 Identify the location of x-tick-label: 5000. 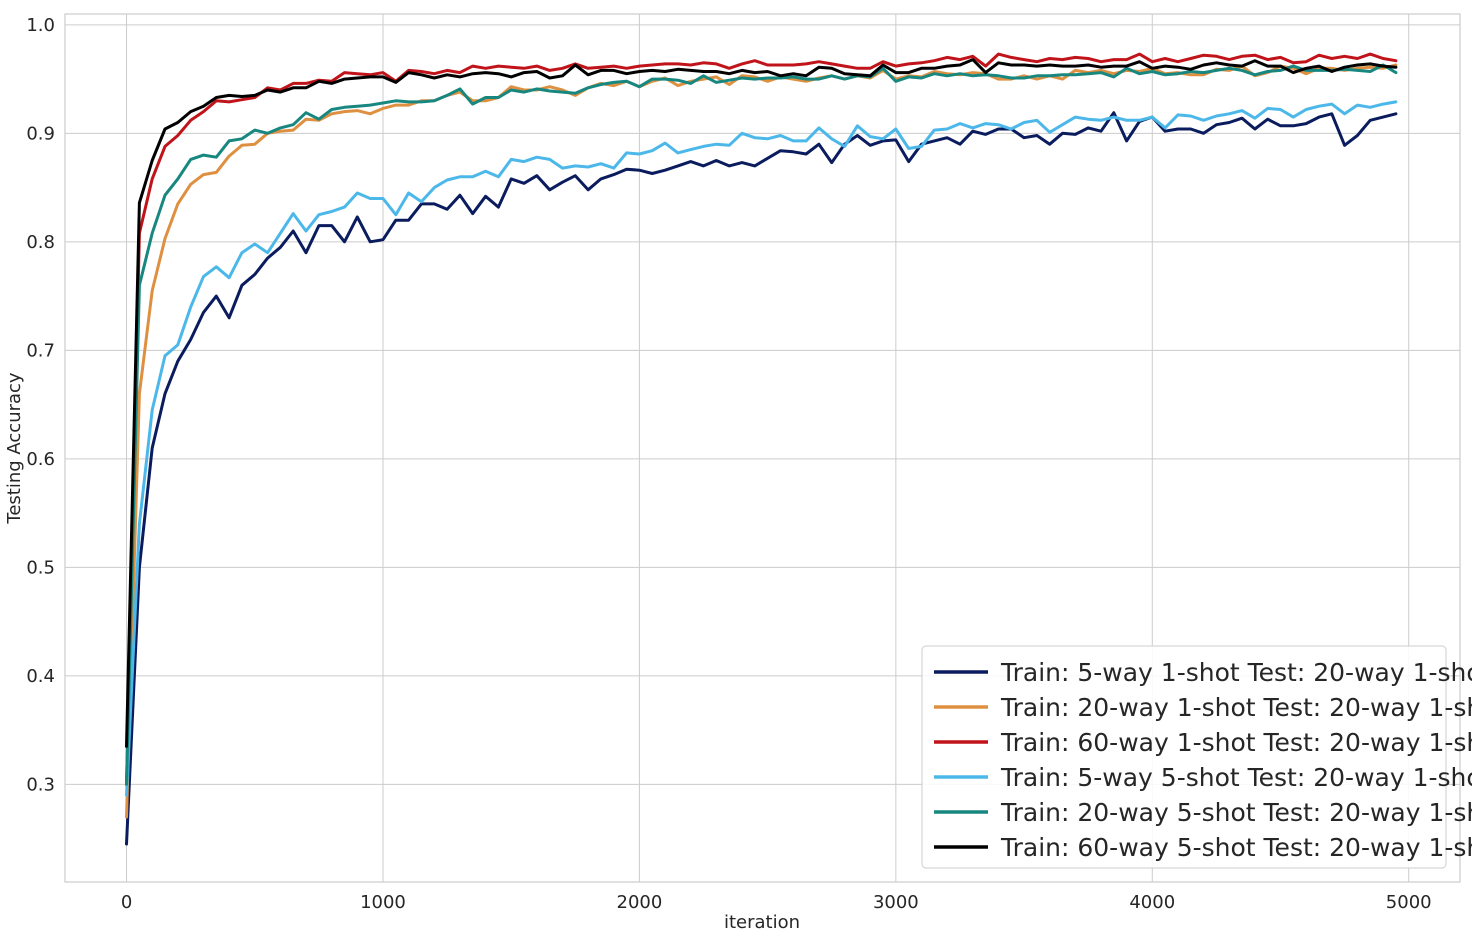
(1409, 902).